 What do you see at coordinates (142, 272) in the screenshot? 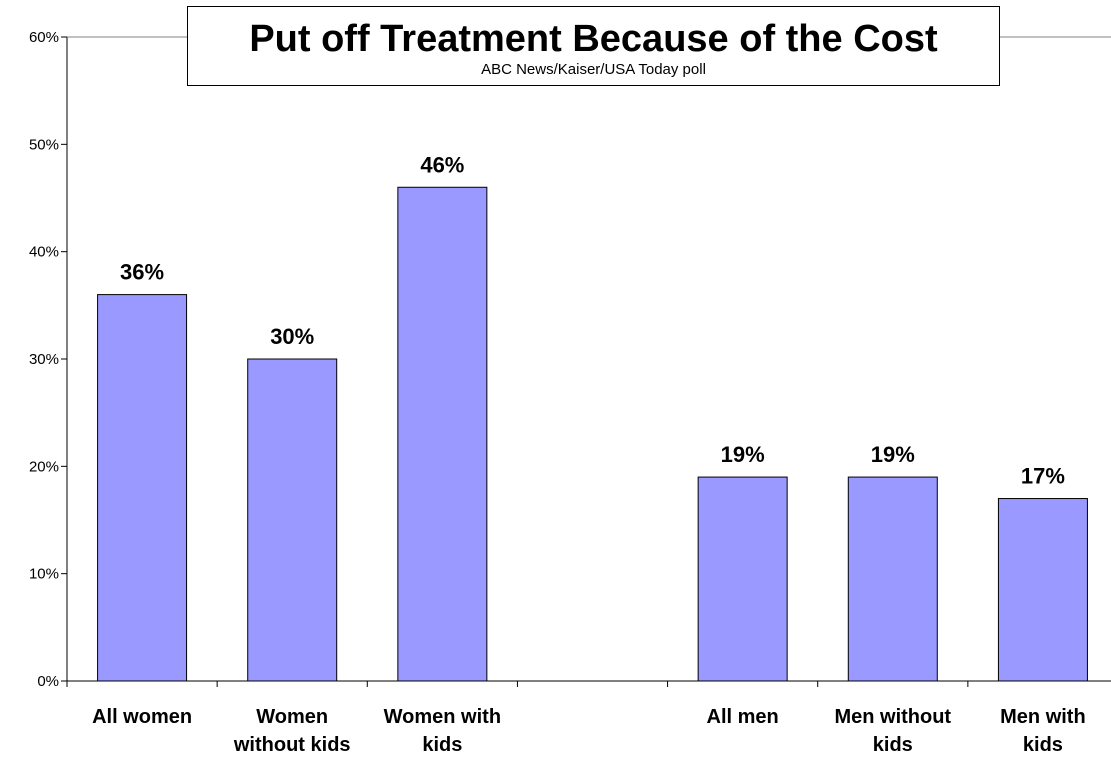
I see `data-label: 36%` at bounding box center [142, 272].